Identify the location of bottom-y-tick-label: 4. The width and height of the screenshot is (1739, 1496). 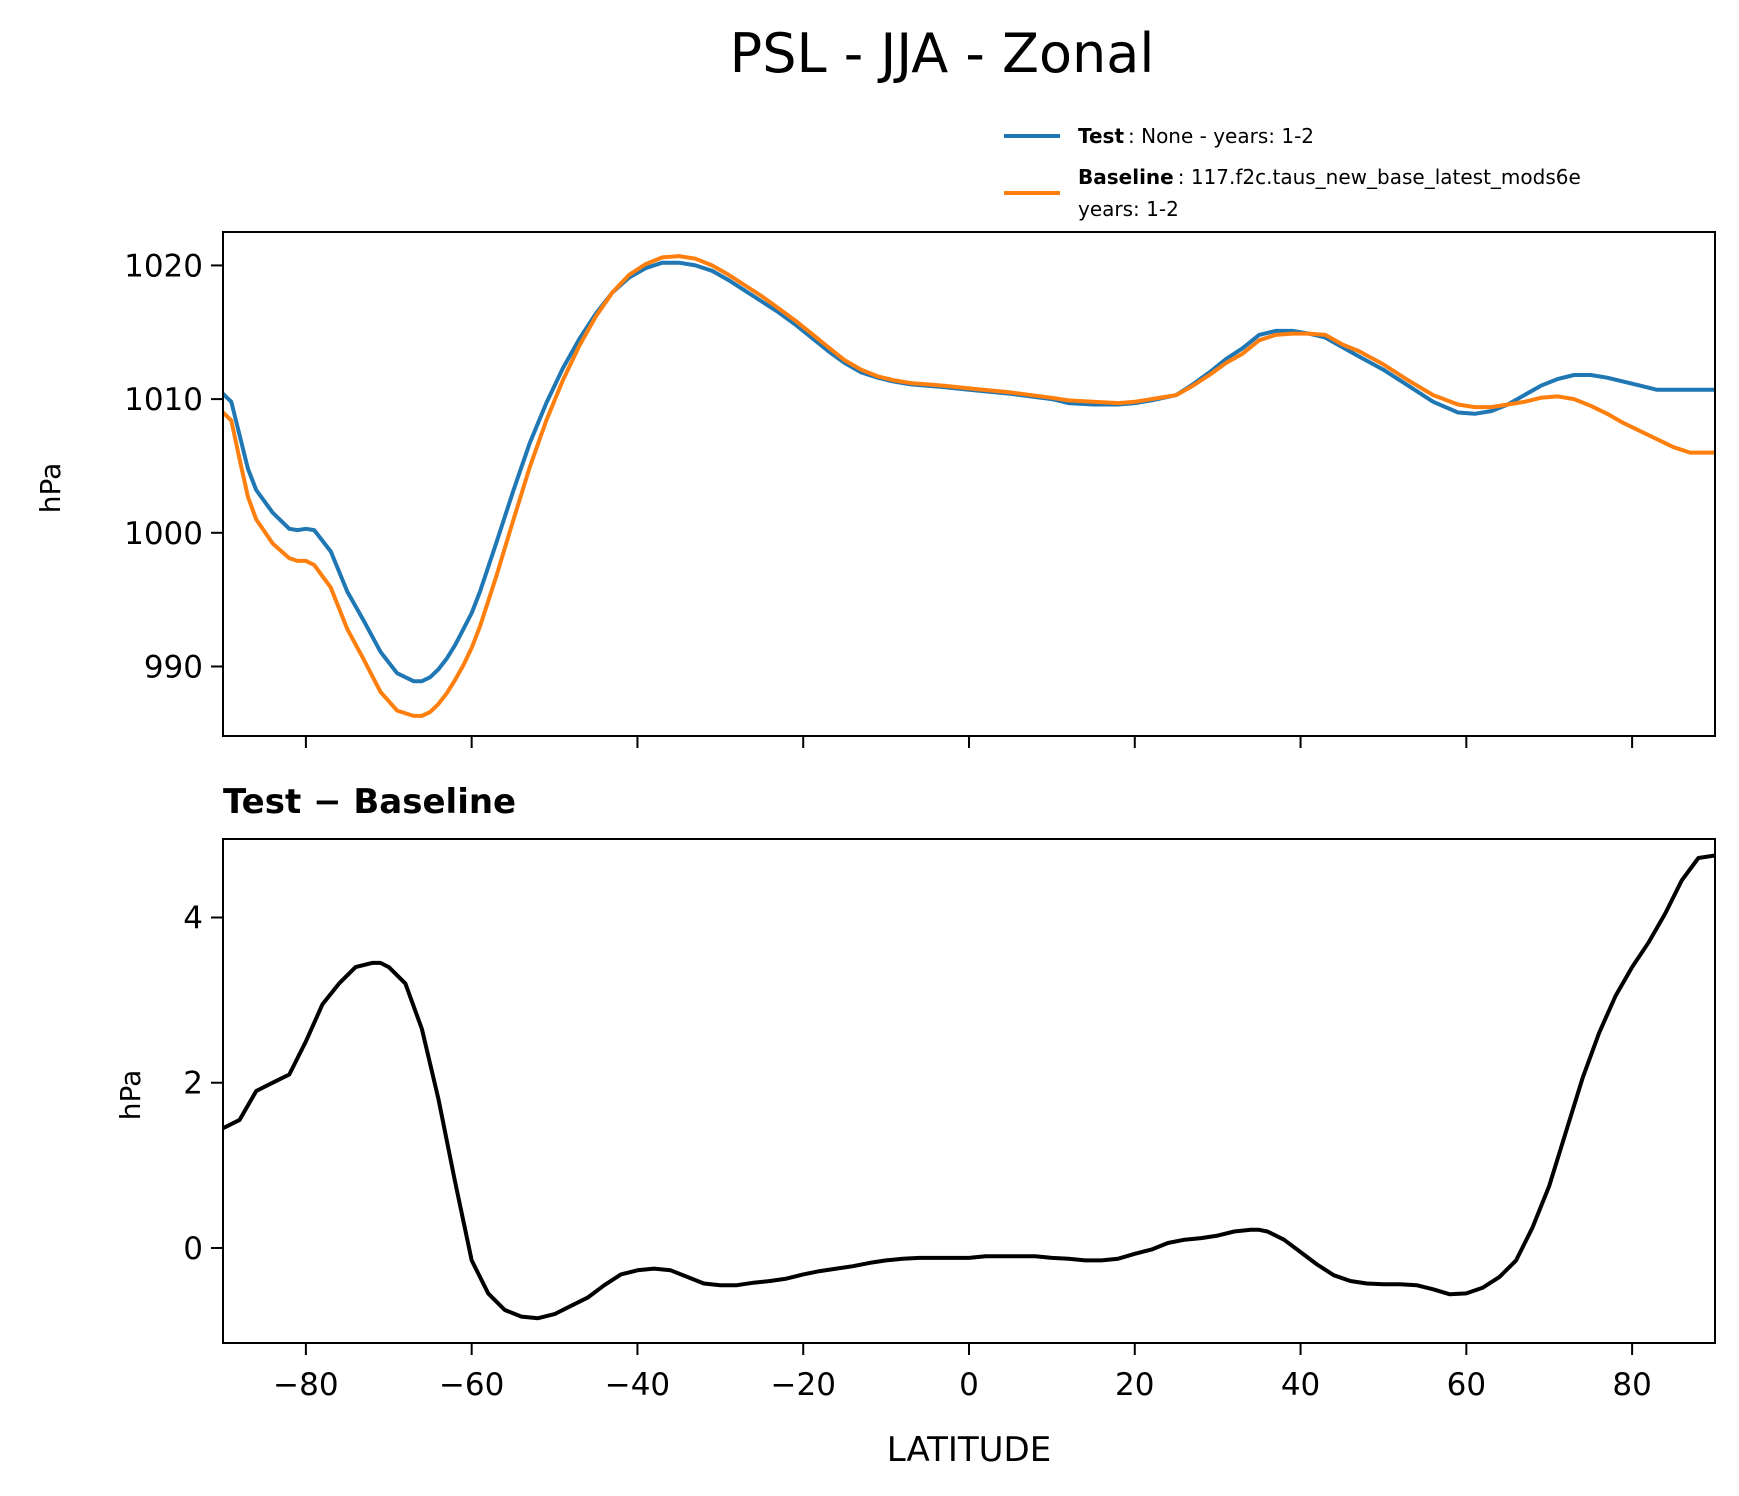
(193, 918).